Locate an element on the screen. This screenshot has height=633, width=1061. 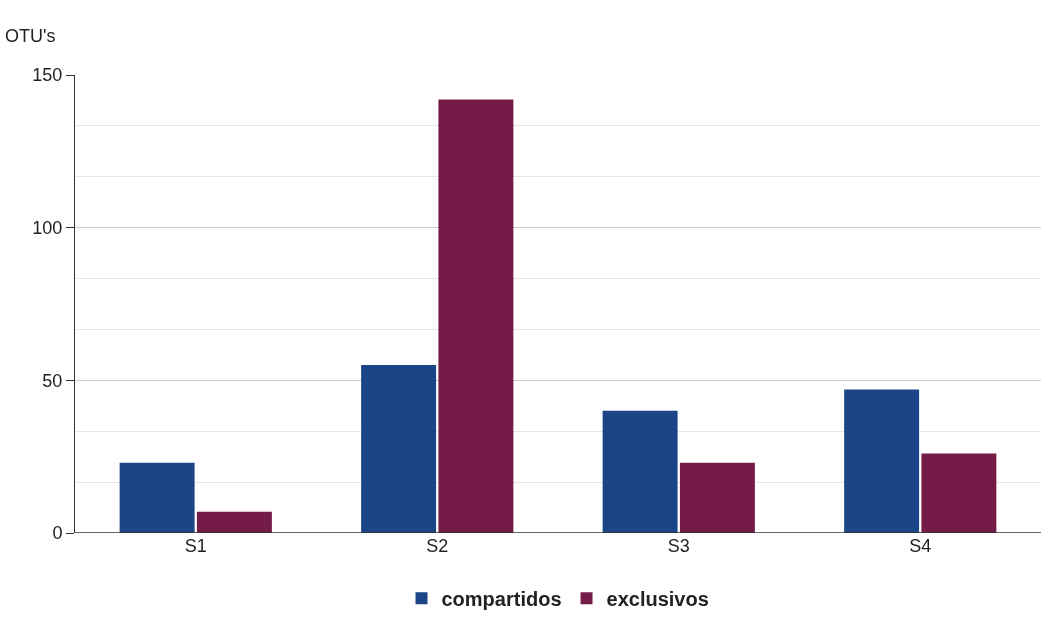
x-tick-label: S4 is located at coordinates (920, 546).